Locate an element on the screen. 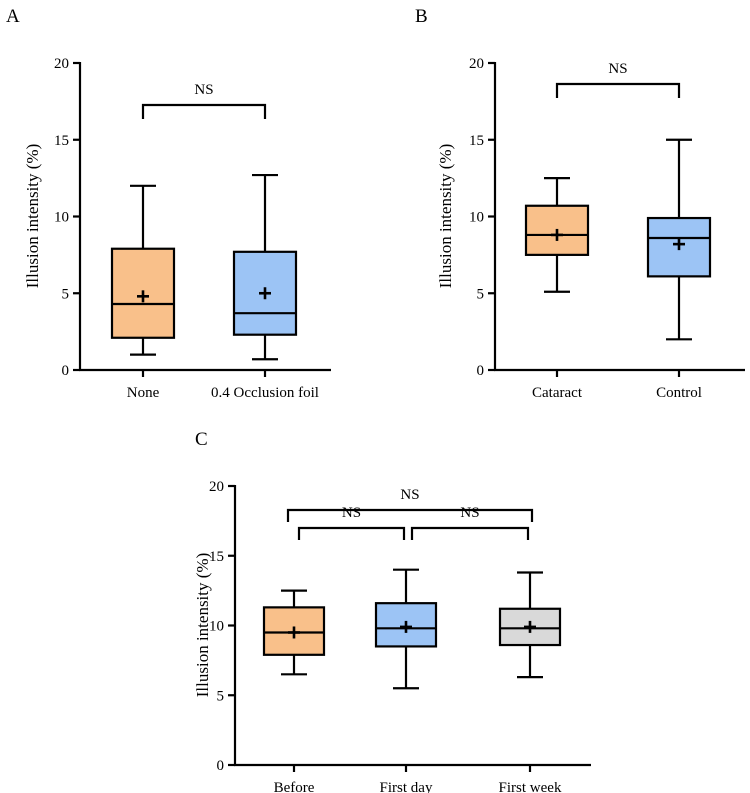 The height and width of the screenshot is (793, 750). x-tick-label: Cataract is located at coordinates (557, 393).